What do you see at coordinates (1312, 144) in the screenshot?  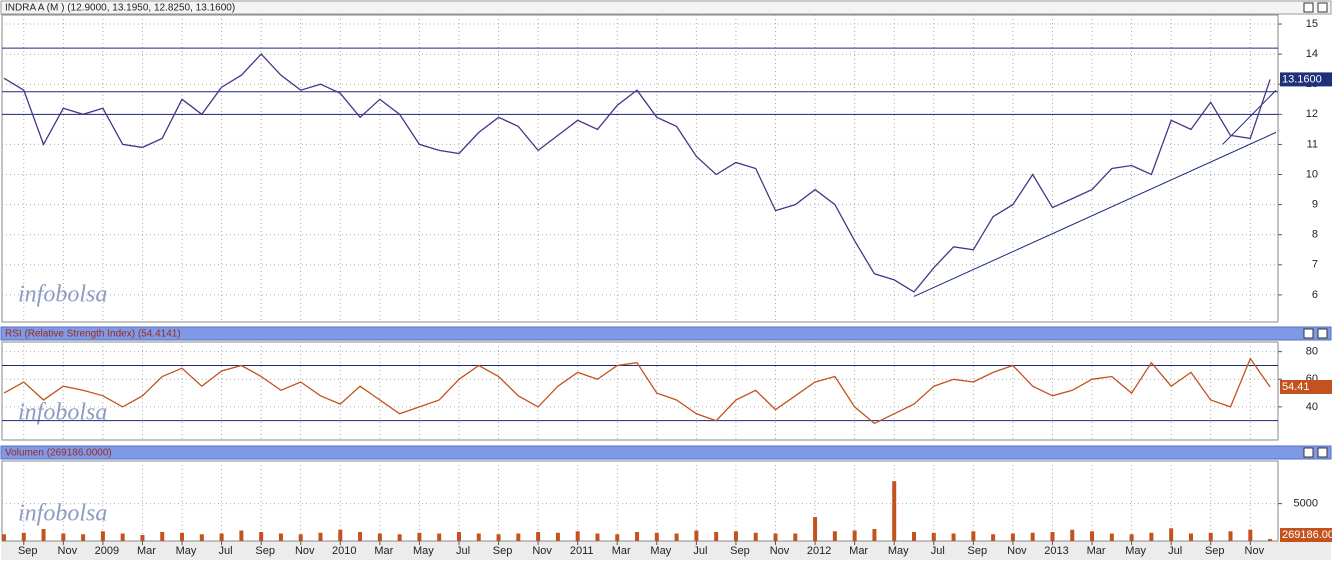 I see `y-tick-label: 11` at bounding box center [1312, 144].